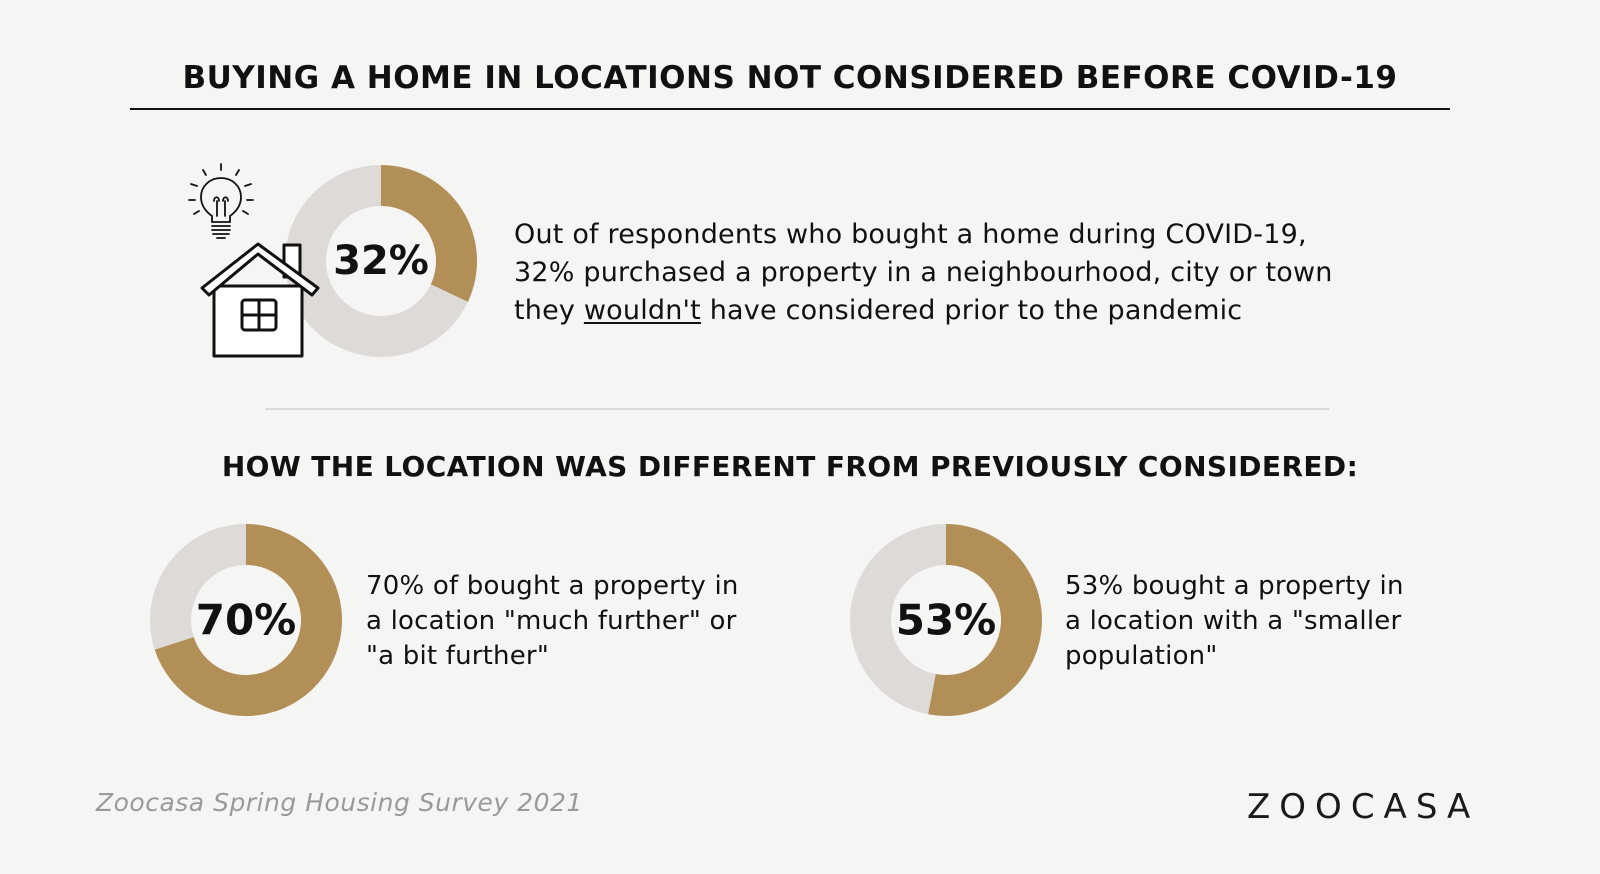 The width and height of the screenshot is (1600, 874). I want to click on donut-chart-32: 32%, so click(381, 261).